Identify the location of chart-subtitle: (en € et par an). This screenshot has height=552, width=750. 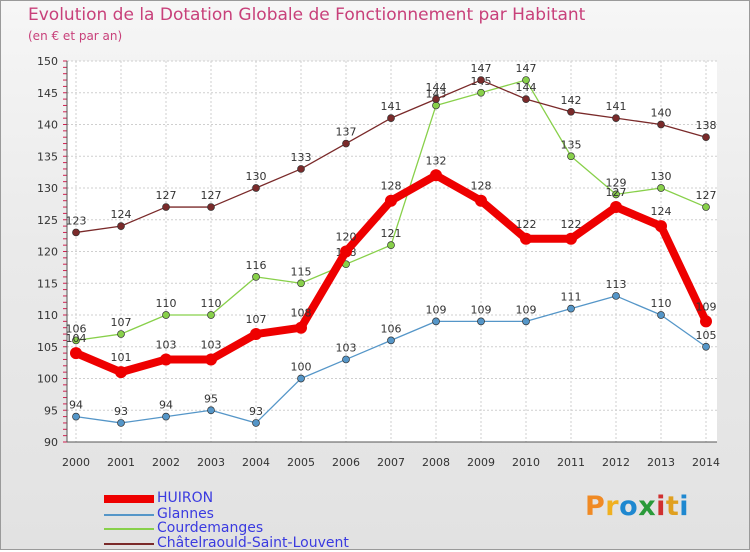
(75, 36).